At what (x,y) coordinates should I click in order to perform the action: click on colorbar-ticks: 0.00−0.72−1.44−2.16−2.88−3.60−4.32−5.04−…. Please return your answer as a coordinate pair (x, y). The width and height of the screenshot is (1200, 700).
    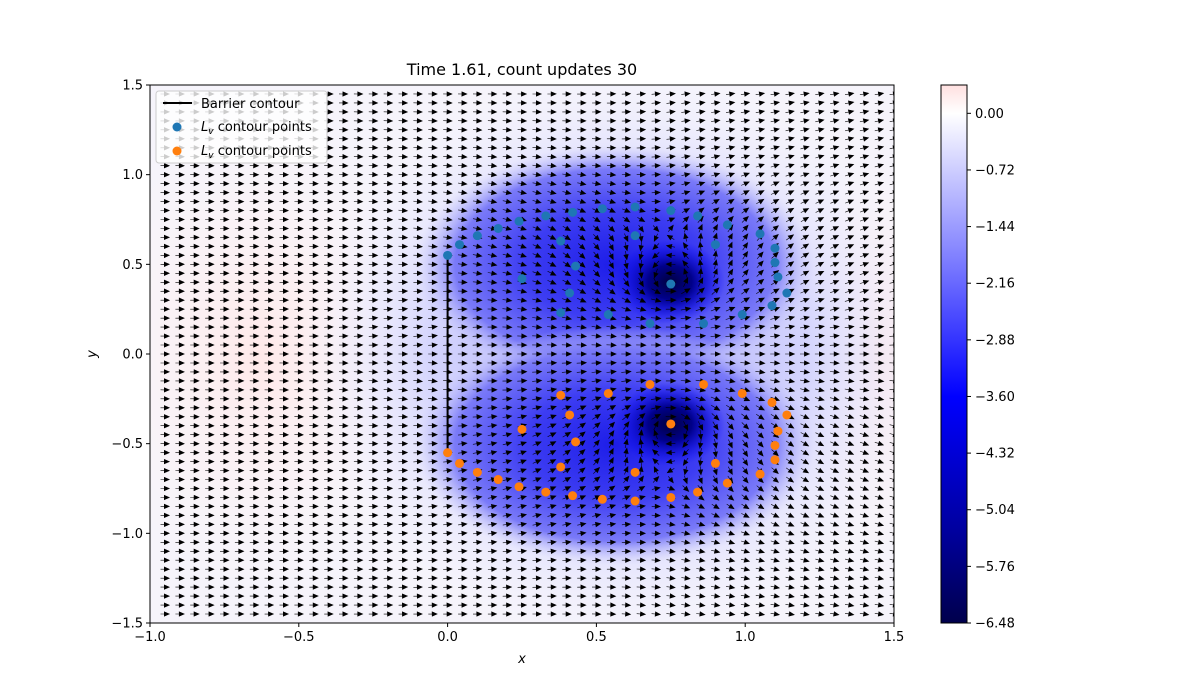
    Looking at the image, I should click on (991, 369).